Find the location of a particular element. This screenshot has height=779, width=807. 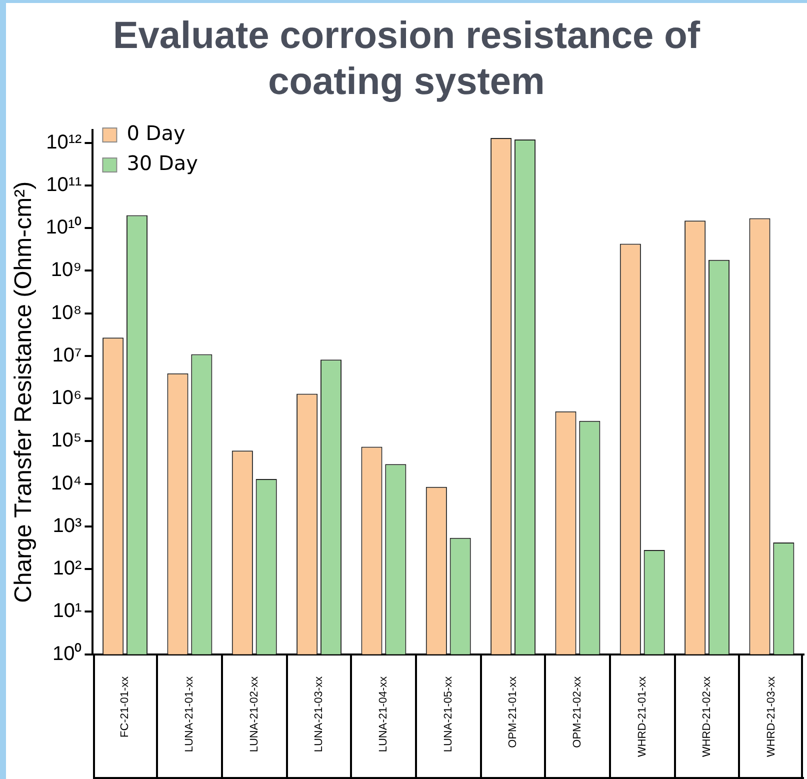

x-tick-label: WHRD-21-02-xx is located at coordinates (707, 717).